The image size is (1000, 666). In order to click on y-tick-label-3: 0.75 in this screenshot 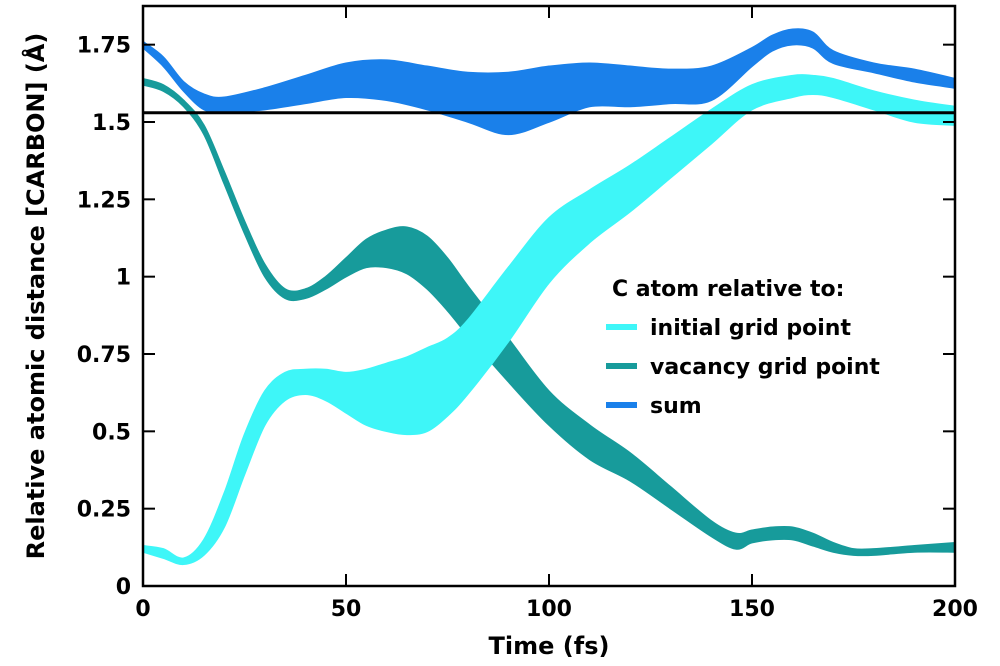, I will do `click(104, 355)`.